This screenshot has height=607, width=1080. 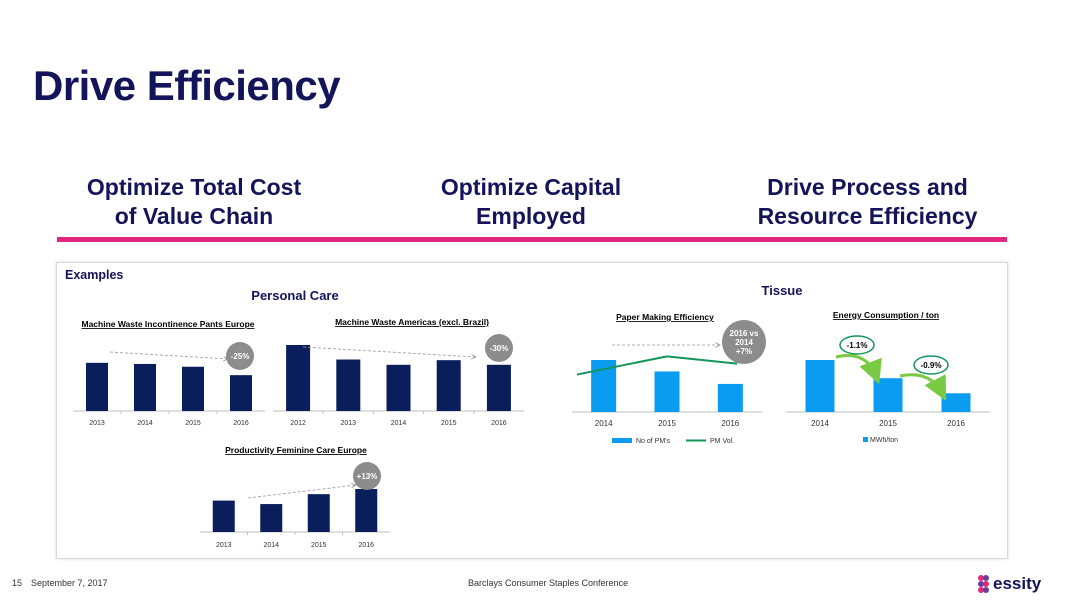 I want to click on chart3-tick-label: 2015, so click(x=319, y=545).